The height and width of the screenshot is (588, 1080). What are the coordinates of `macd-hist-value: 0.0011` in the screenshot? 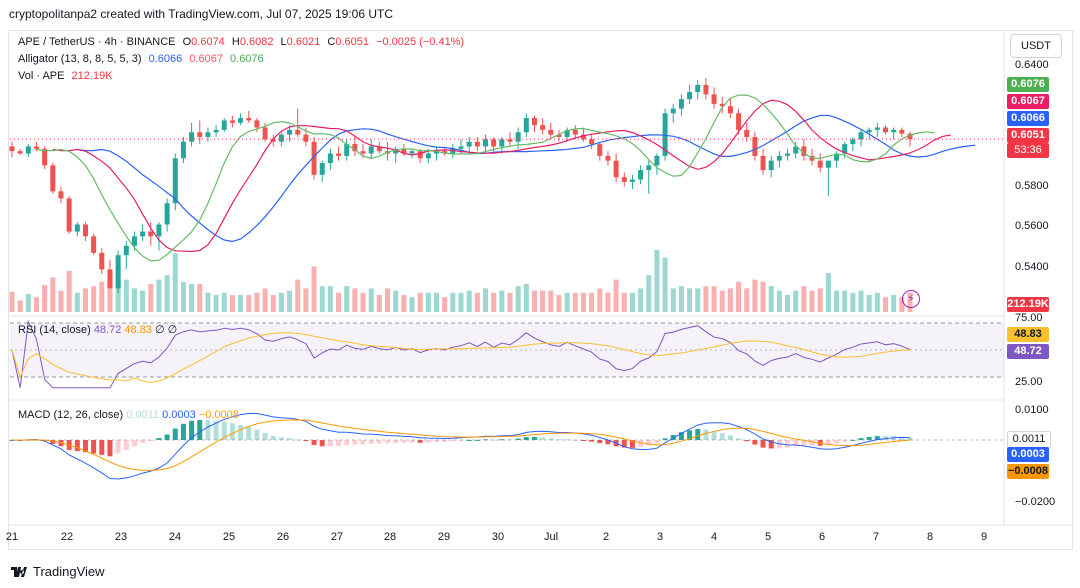 It's located at (143, 415).